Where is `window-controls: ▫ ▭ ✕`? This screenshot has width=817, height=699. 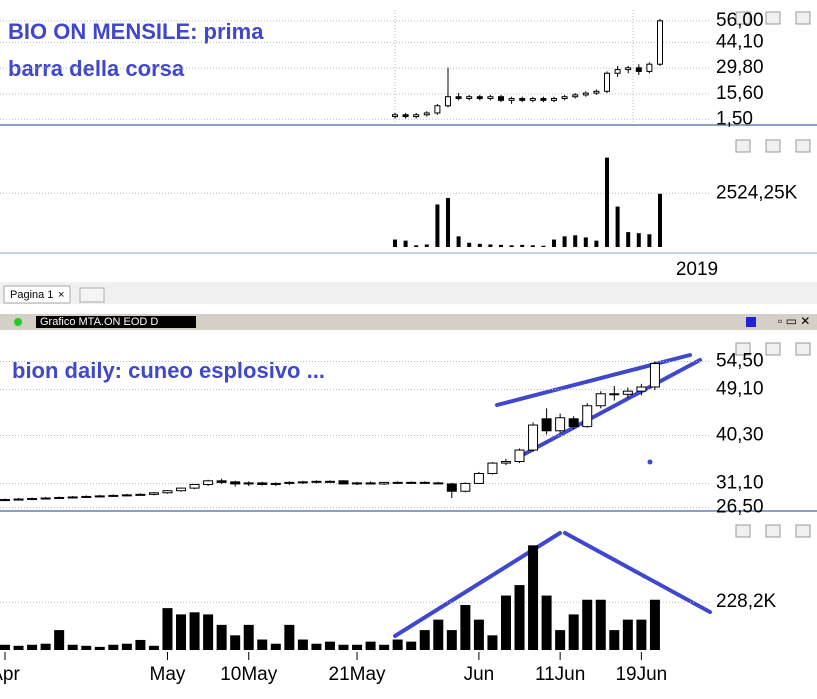 window-controls: ▫ ▭ ✕ is located at coordinates (794, 321).